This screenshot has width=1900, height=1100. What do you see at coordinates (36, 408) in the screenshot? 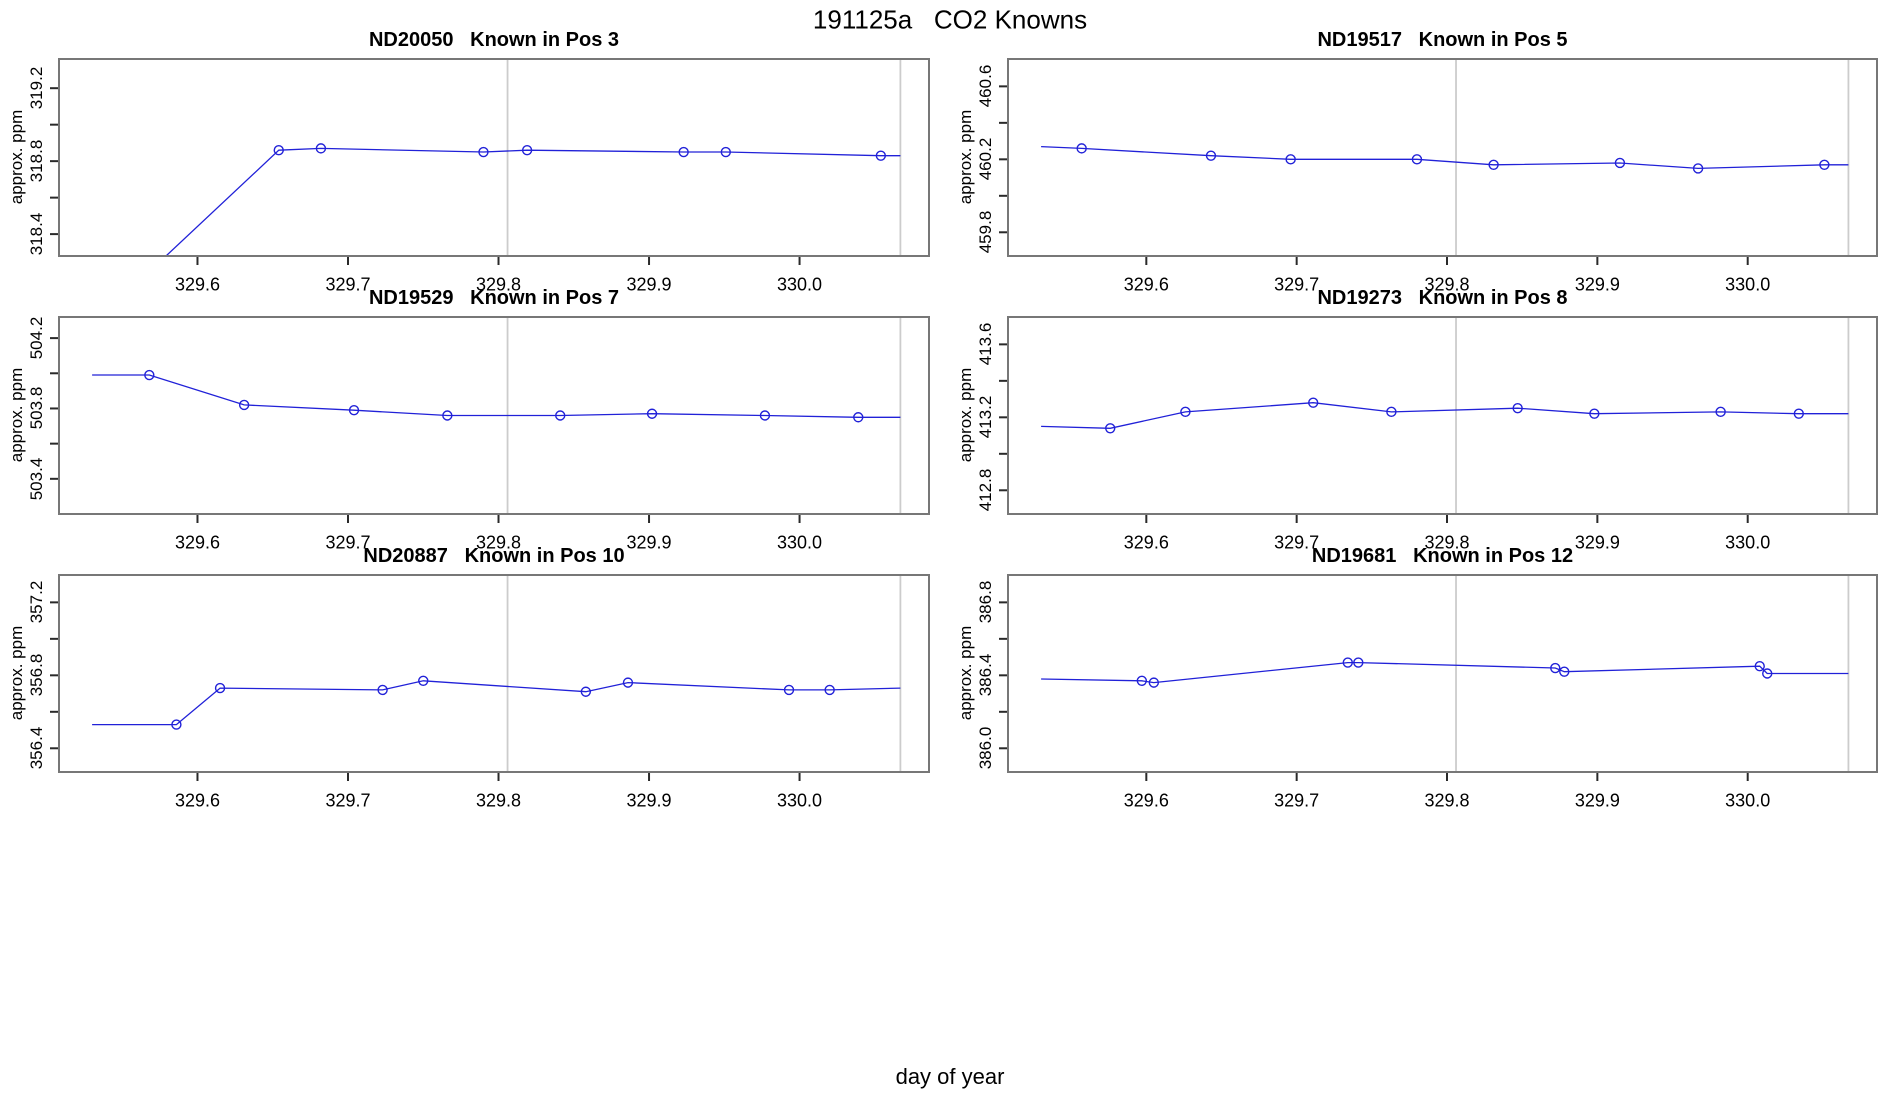
I see `y-tick-label: 503.8` at bounding box center [36, 408].